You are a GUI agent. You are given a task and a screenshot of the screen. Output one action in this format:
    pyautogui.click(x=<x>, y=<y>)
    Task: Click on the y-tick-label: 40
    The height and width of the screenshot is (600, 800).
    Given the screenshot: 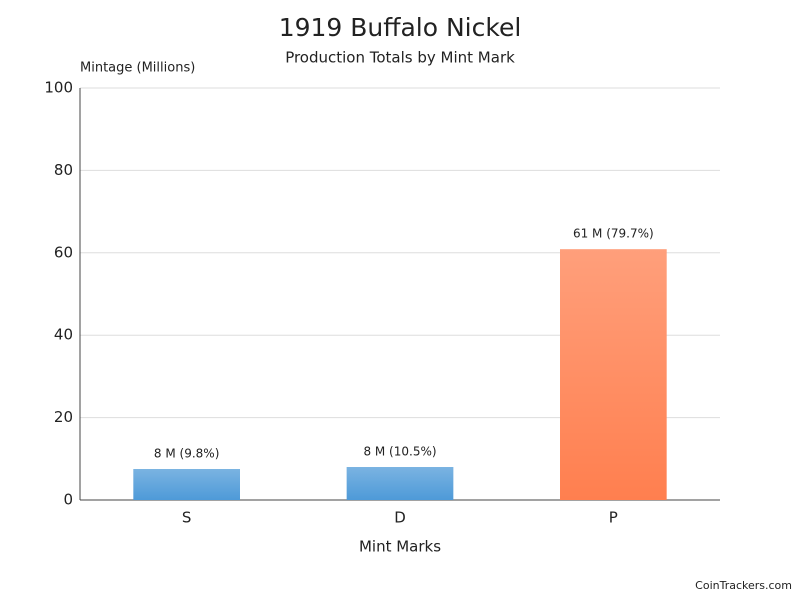 What is the action you would take?
    pyautogui.click(x=63, y=335)
    